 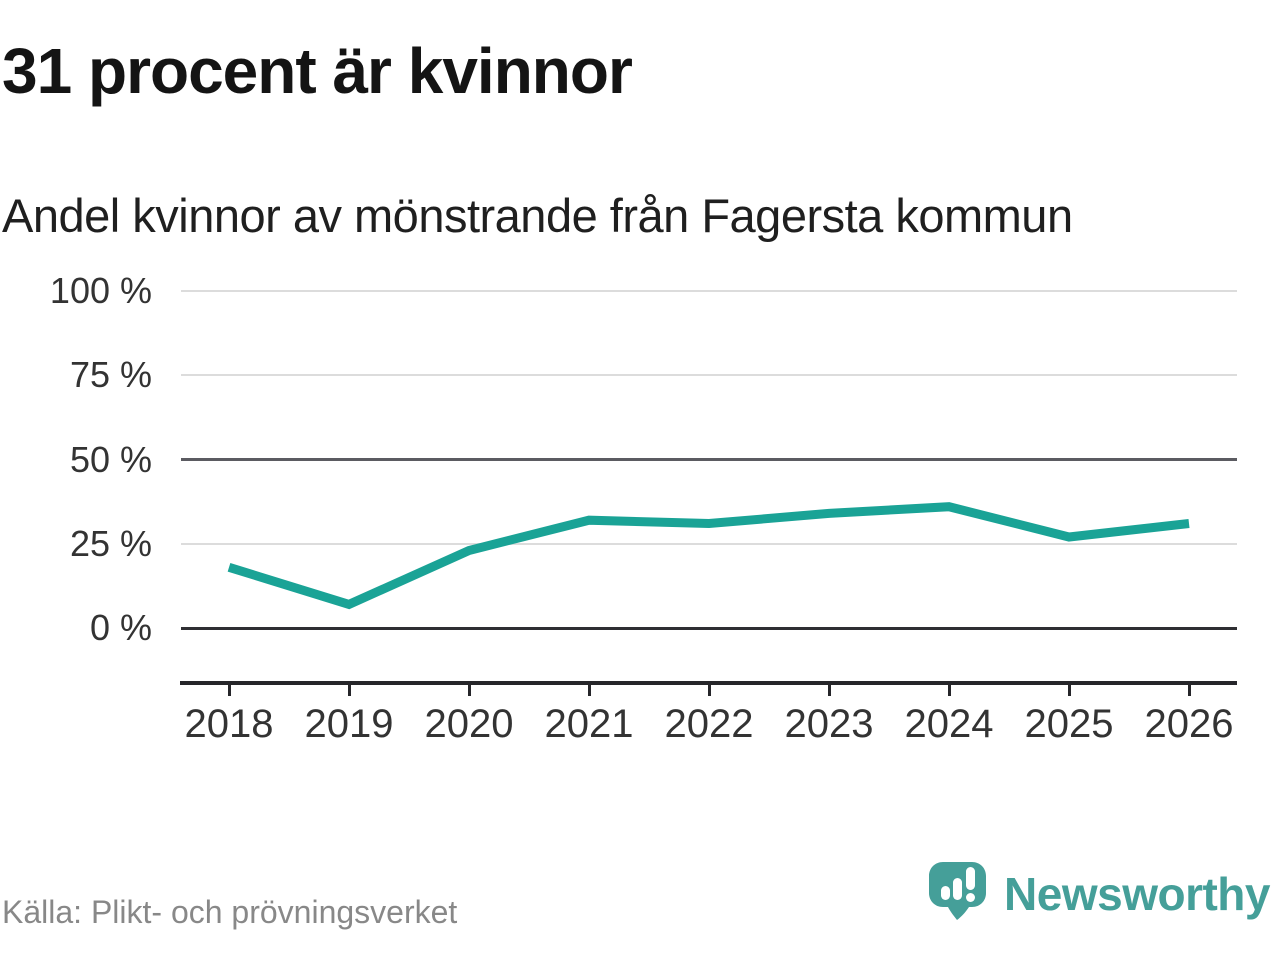 I want to click on newsworthy-bubble-chart-icon, so click(x=958, y=891).